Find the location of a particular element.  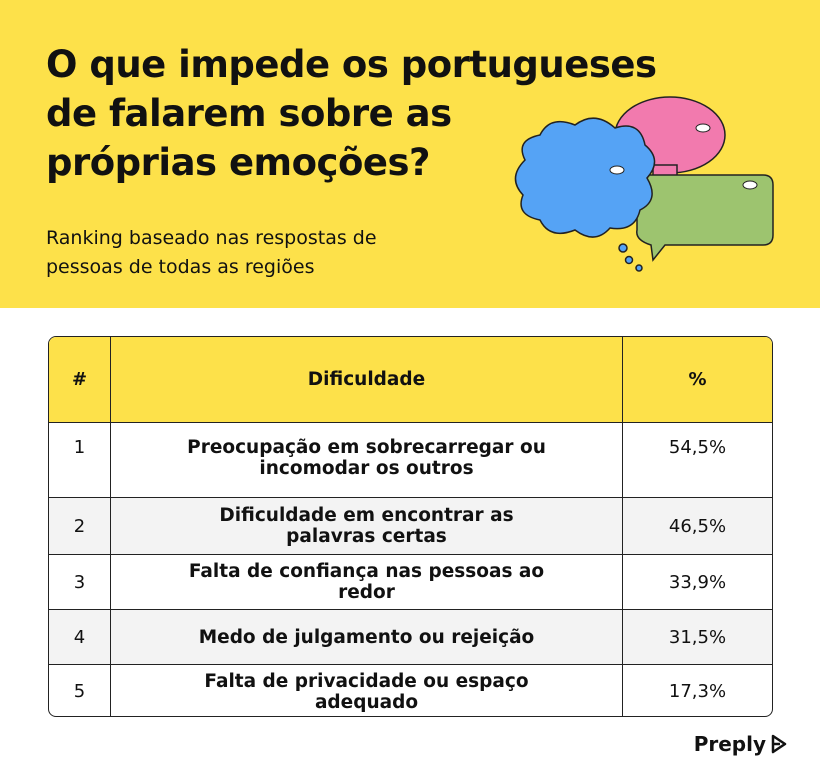

cell-text: 31,5% is located at coordinates (697, 637).